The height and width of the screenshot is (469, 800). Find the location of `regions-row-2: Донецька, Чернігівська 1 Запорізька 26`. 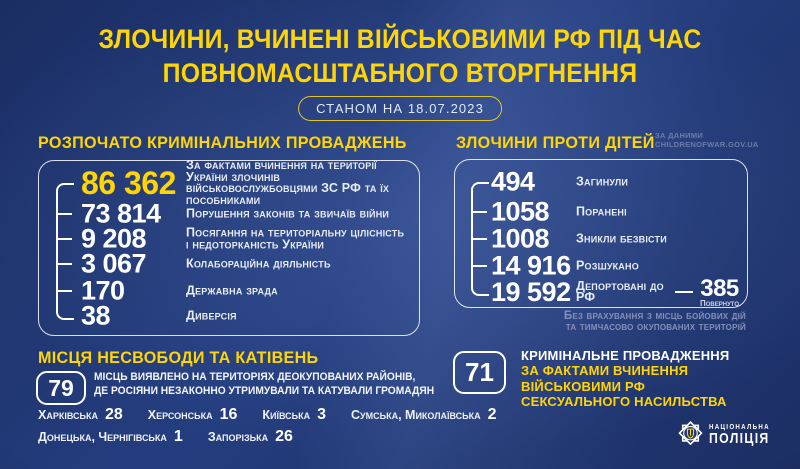

regions-row-2: Донецька, Чернігівська 1 Запорізька 26 is located at coordinates (165, 437).